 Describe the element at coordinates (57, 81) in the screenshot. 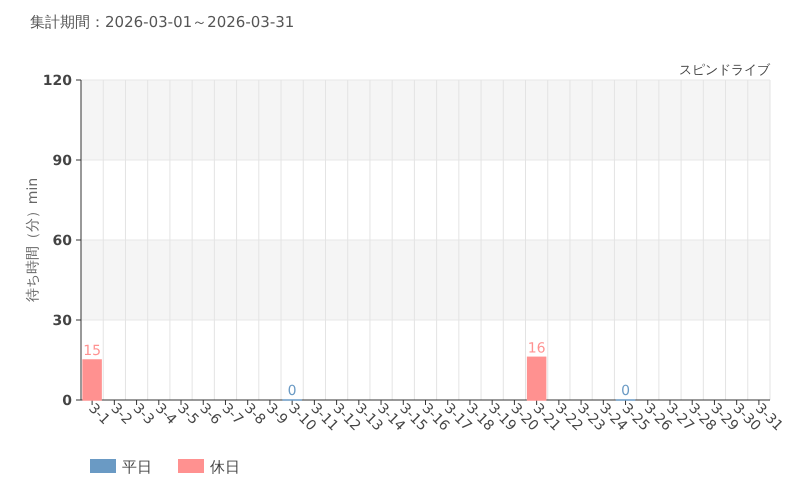

I see `y-tick-label: 120` at that location.